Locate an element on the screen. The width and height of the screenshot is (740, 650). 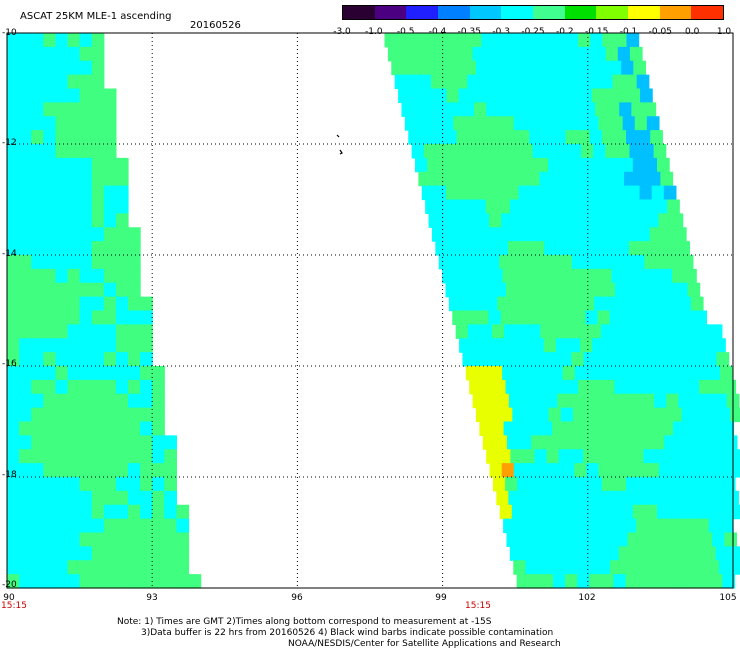
color-scale-tick-label: -3.0 is located at coordinates (342, 32).